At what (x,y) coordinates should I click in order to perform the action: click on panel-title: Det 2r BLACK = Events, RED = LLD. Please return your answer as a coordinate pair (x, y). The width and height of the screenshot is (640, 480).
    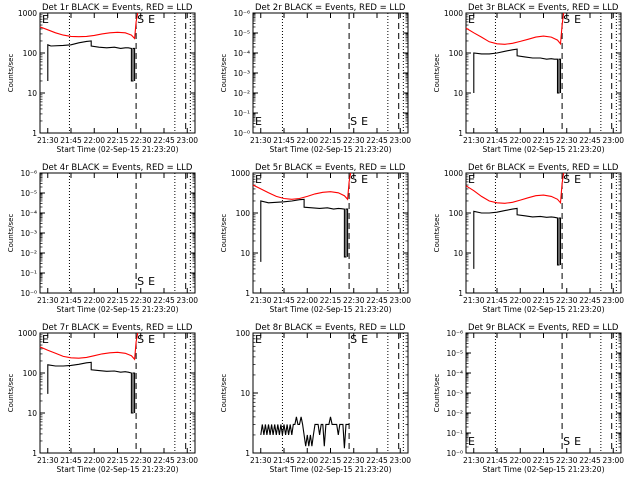
    Looking at the image, I should click on (330, 8).